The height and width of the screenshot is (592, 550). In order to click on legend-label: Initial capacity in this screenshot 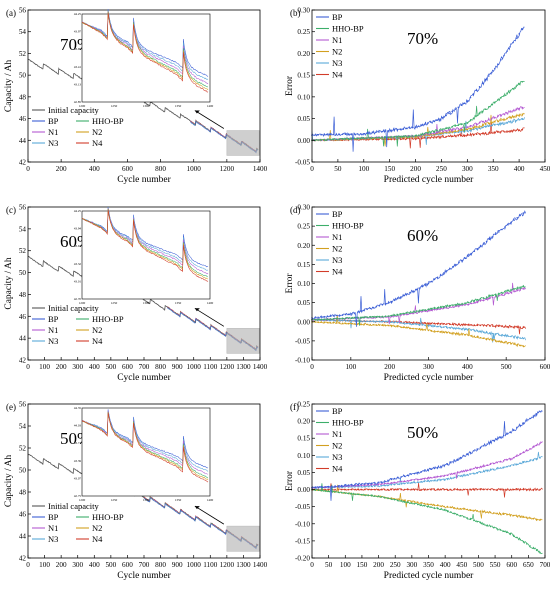, I will do `click(73, 506)`.